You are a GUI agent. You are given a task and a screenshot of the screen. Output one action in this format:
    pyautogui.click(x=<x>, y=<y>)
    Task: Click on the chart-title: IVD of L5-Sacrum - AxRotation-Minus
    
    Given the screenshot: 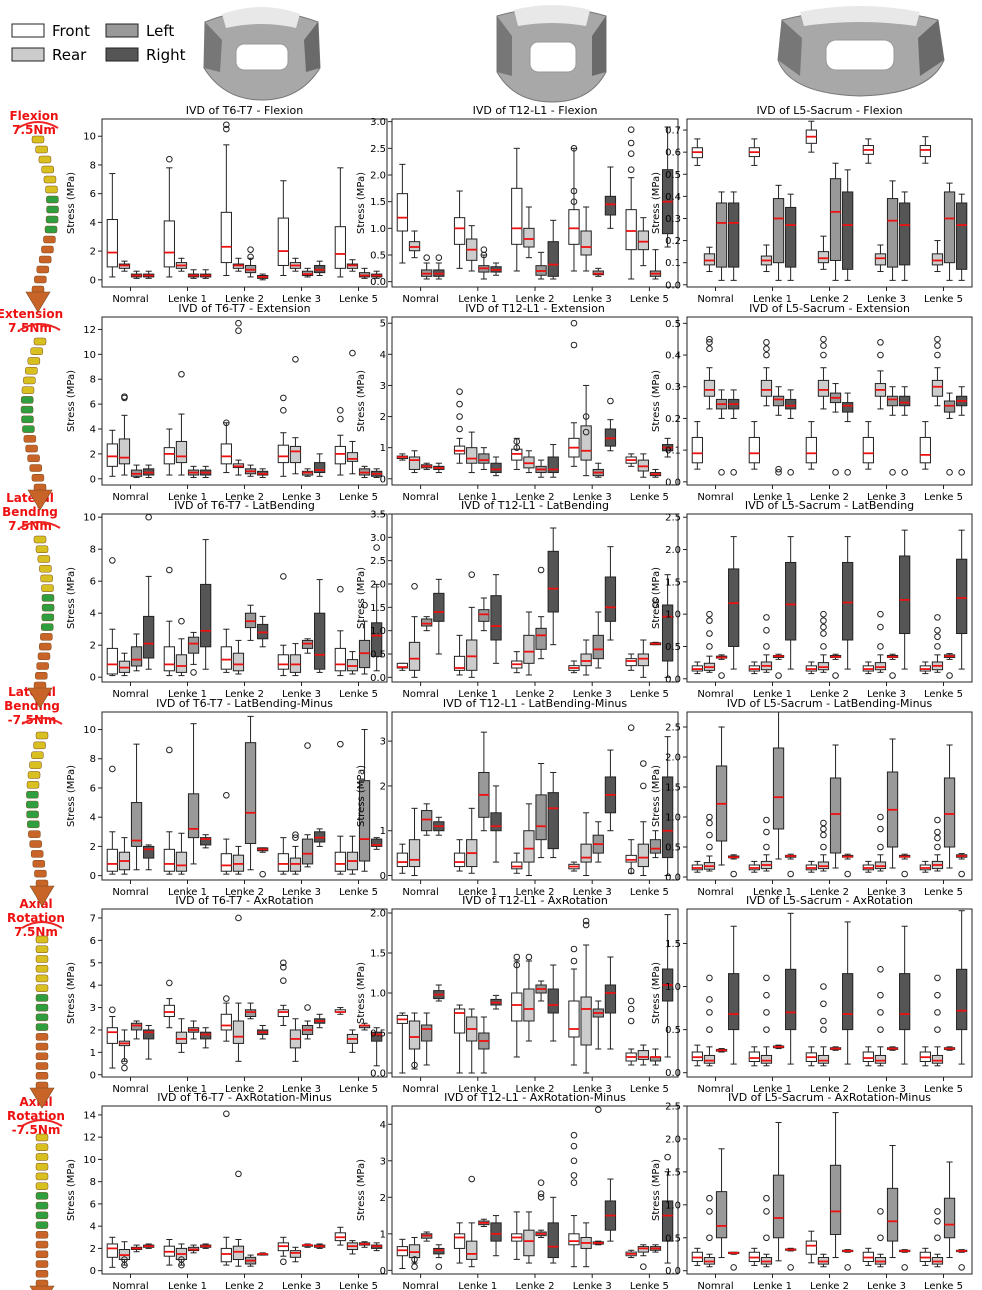 What is the action you would take?
    pyautogui.click(x=829, y=1097)
    